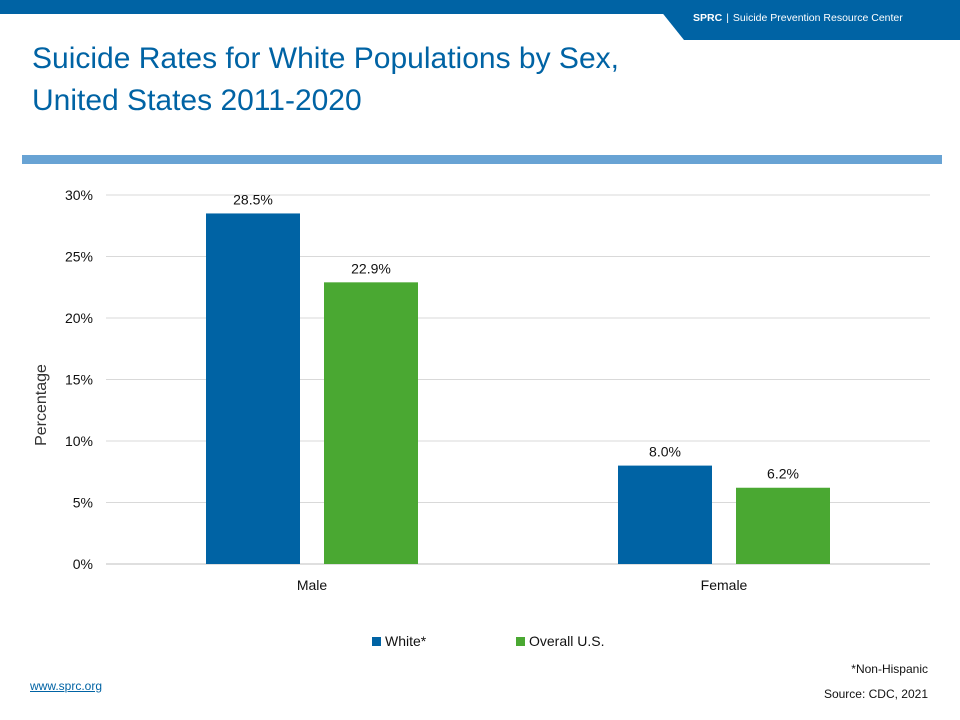 This screenshot has height=720, width=960. Describe the element at coordinates (79, 441) in the screenshot. I see `y-tick-label: 10%` at that location.